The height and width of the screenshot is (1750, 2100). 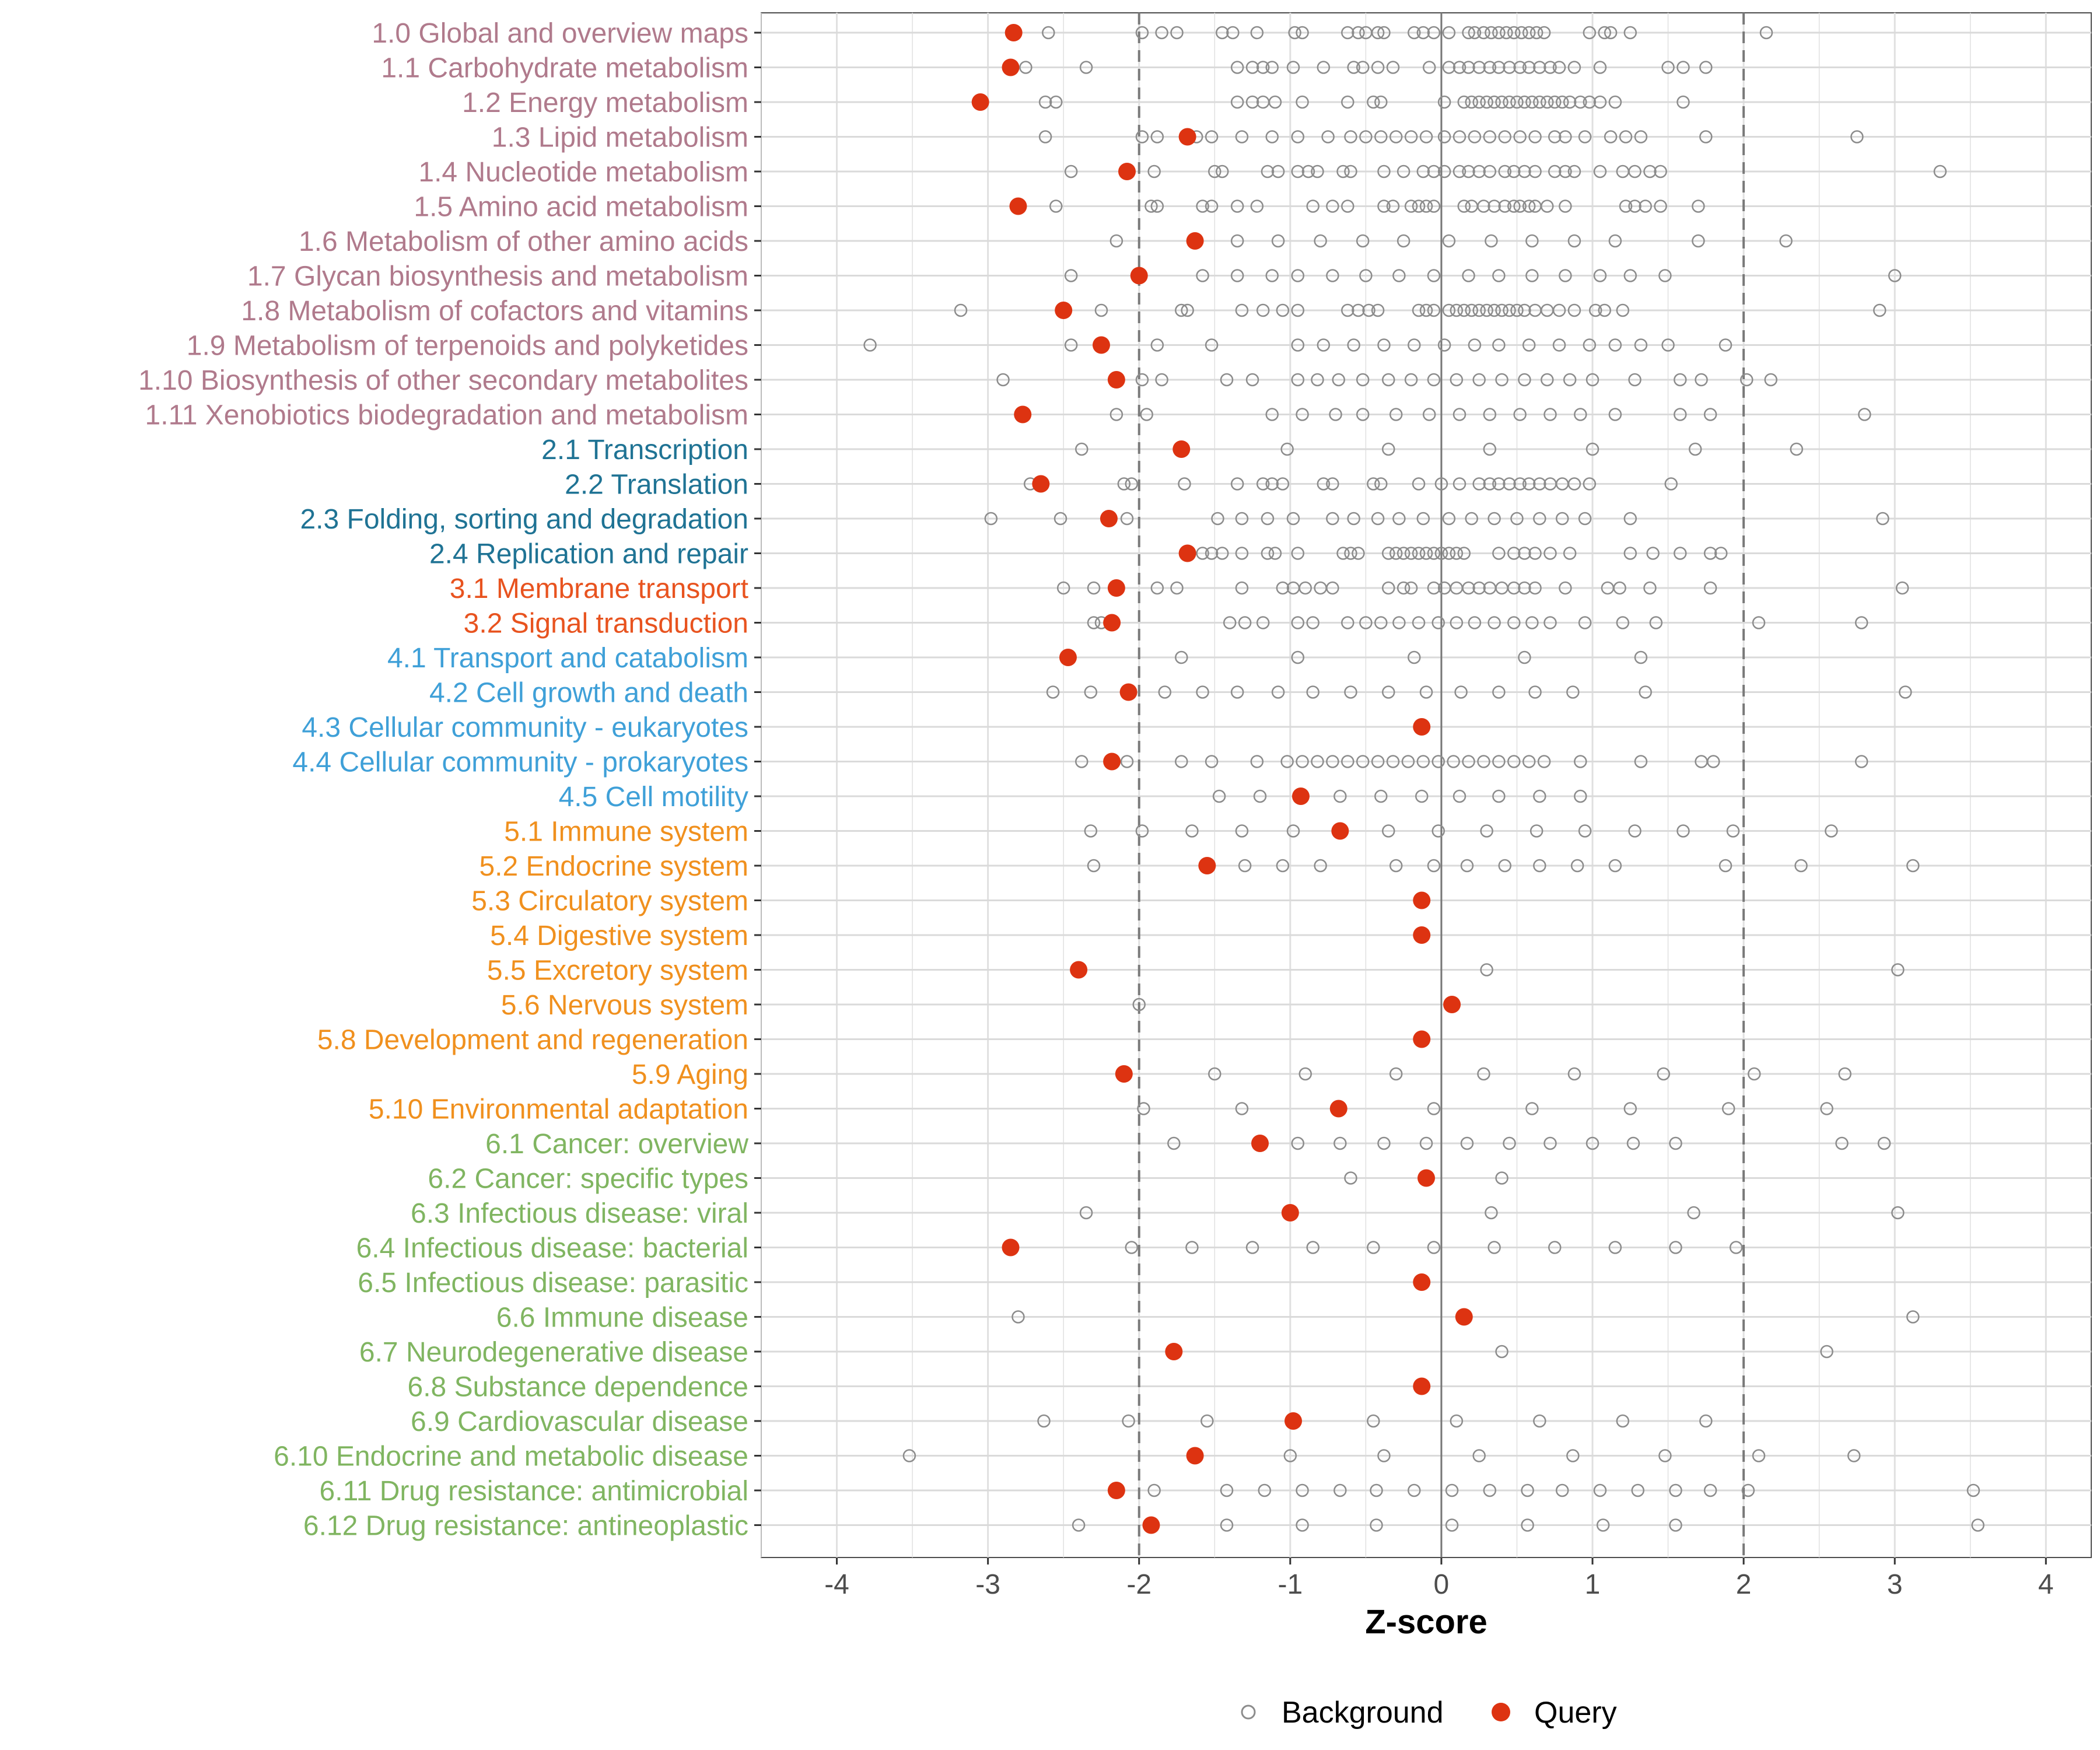 What do you see at coordinates (1744, 1584) in the screenshot?
I see `x-tick-label: 2` at bounding box center [1744, 1584].